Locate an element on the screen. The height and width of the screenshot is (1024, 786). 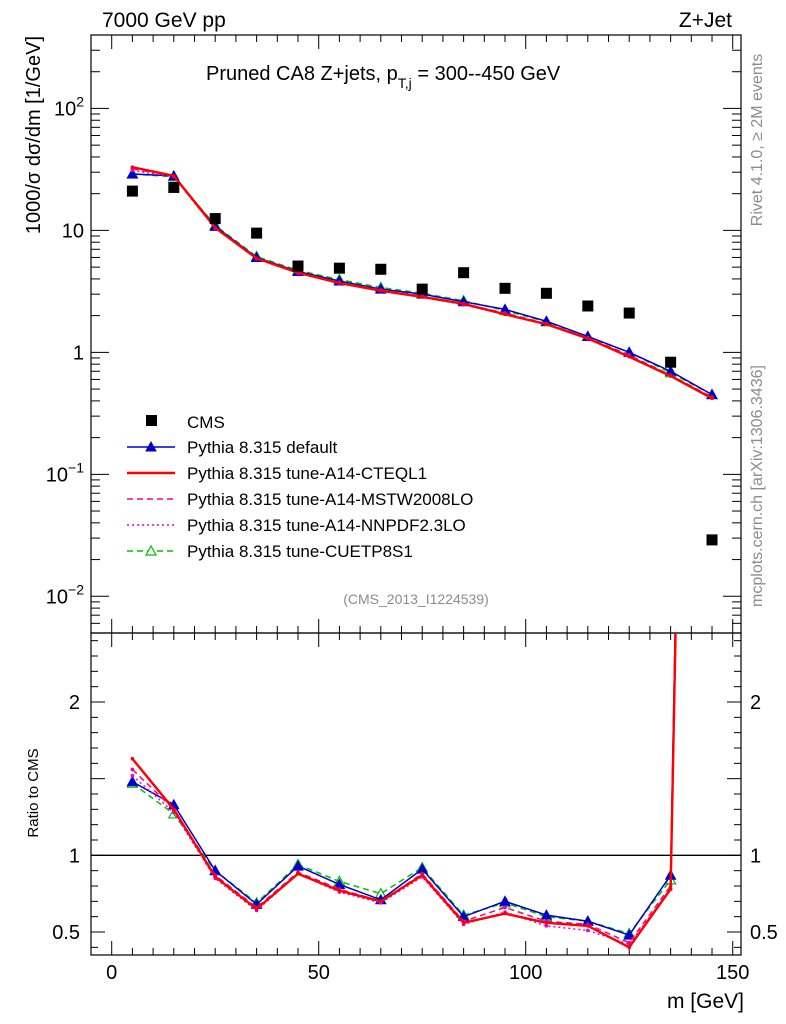
plot-title-subscript: T,j is located at coordinates (405, 83).